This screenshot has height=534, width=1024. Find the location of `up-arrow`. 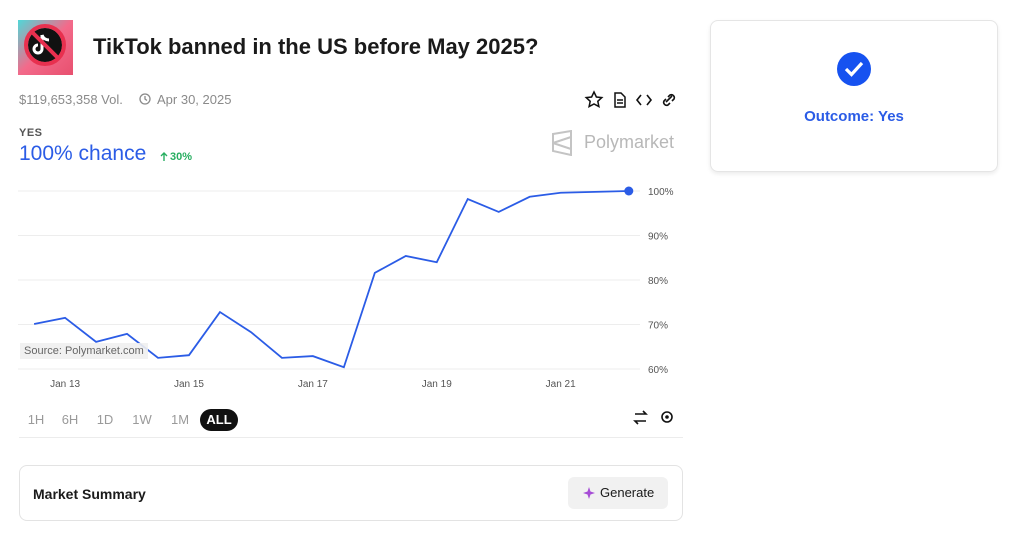

up-arrow is located at coordinates (164, 156).